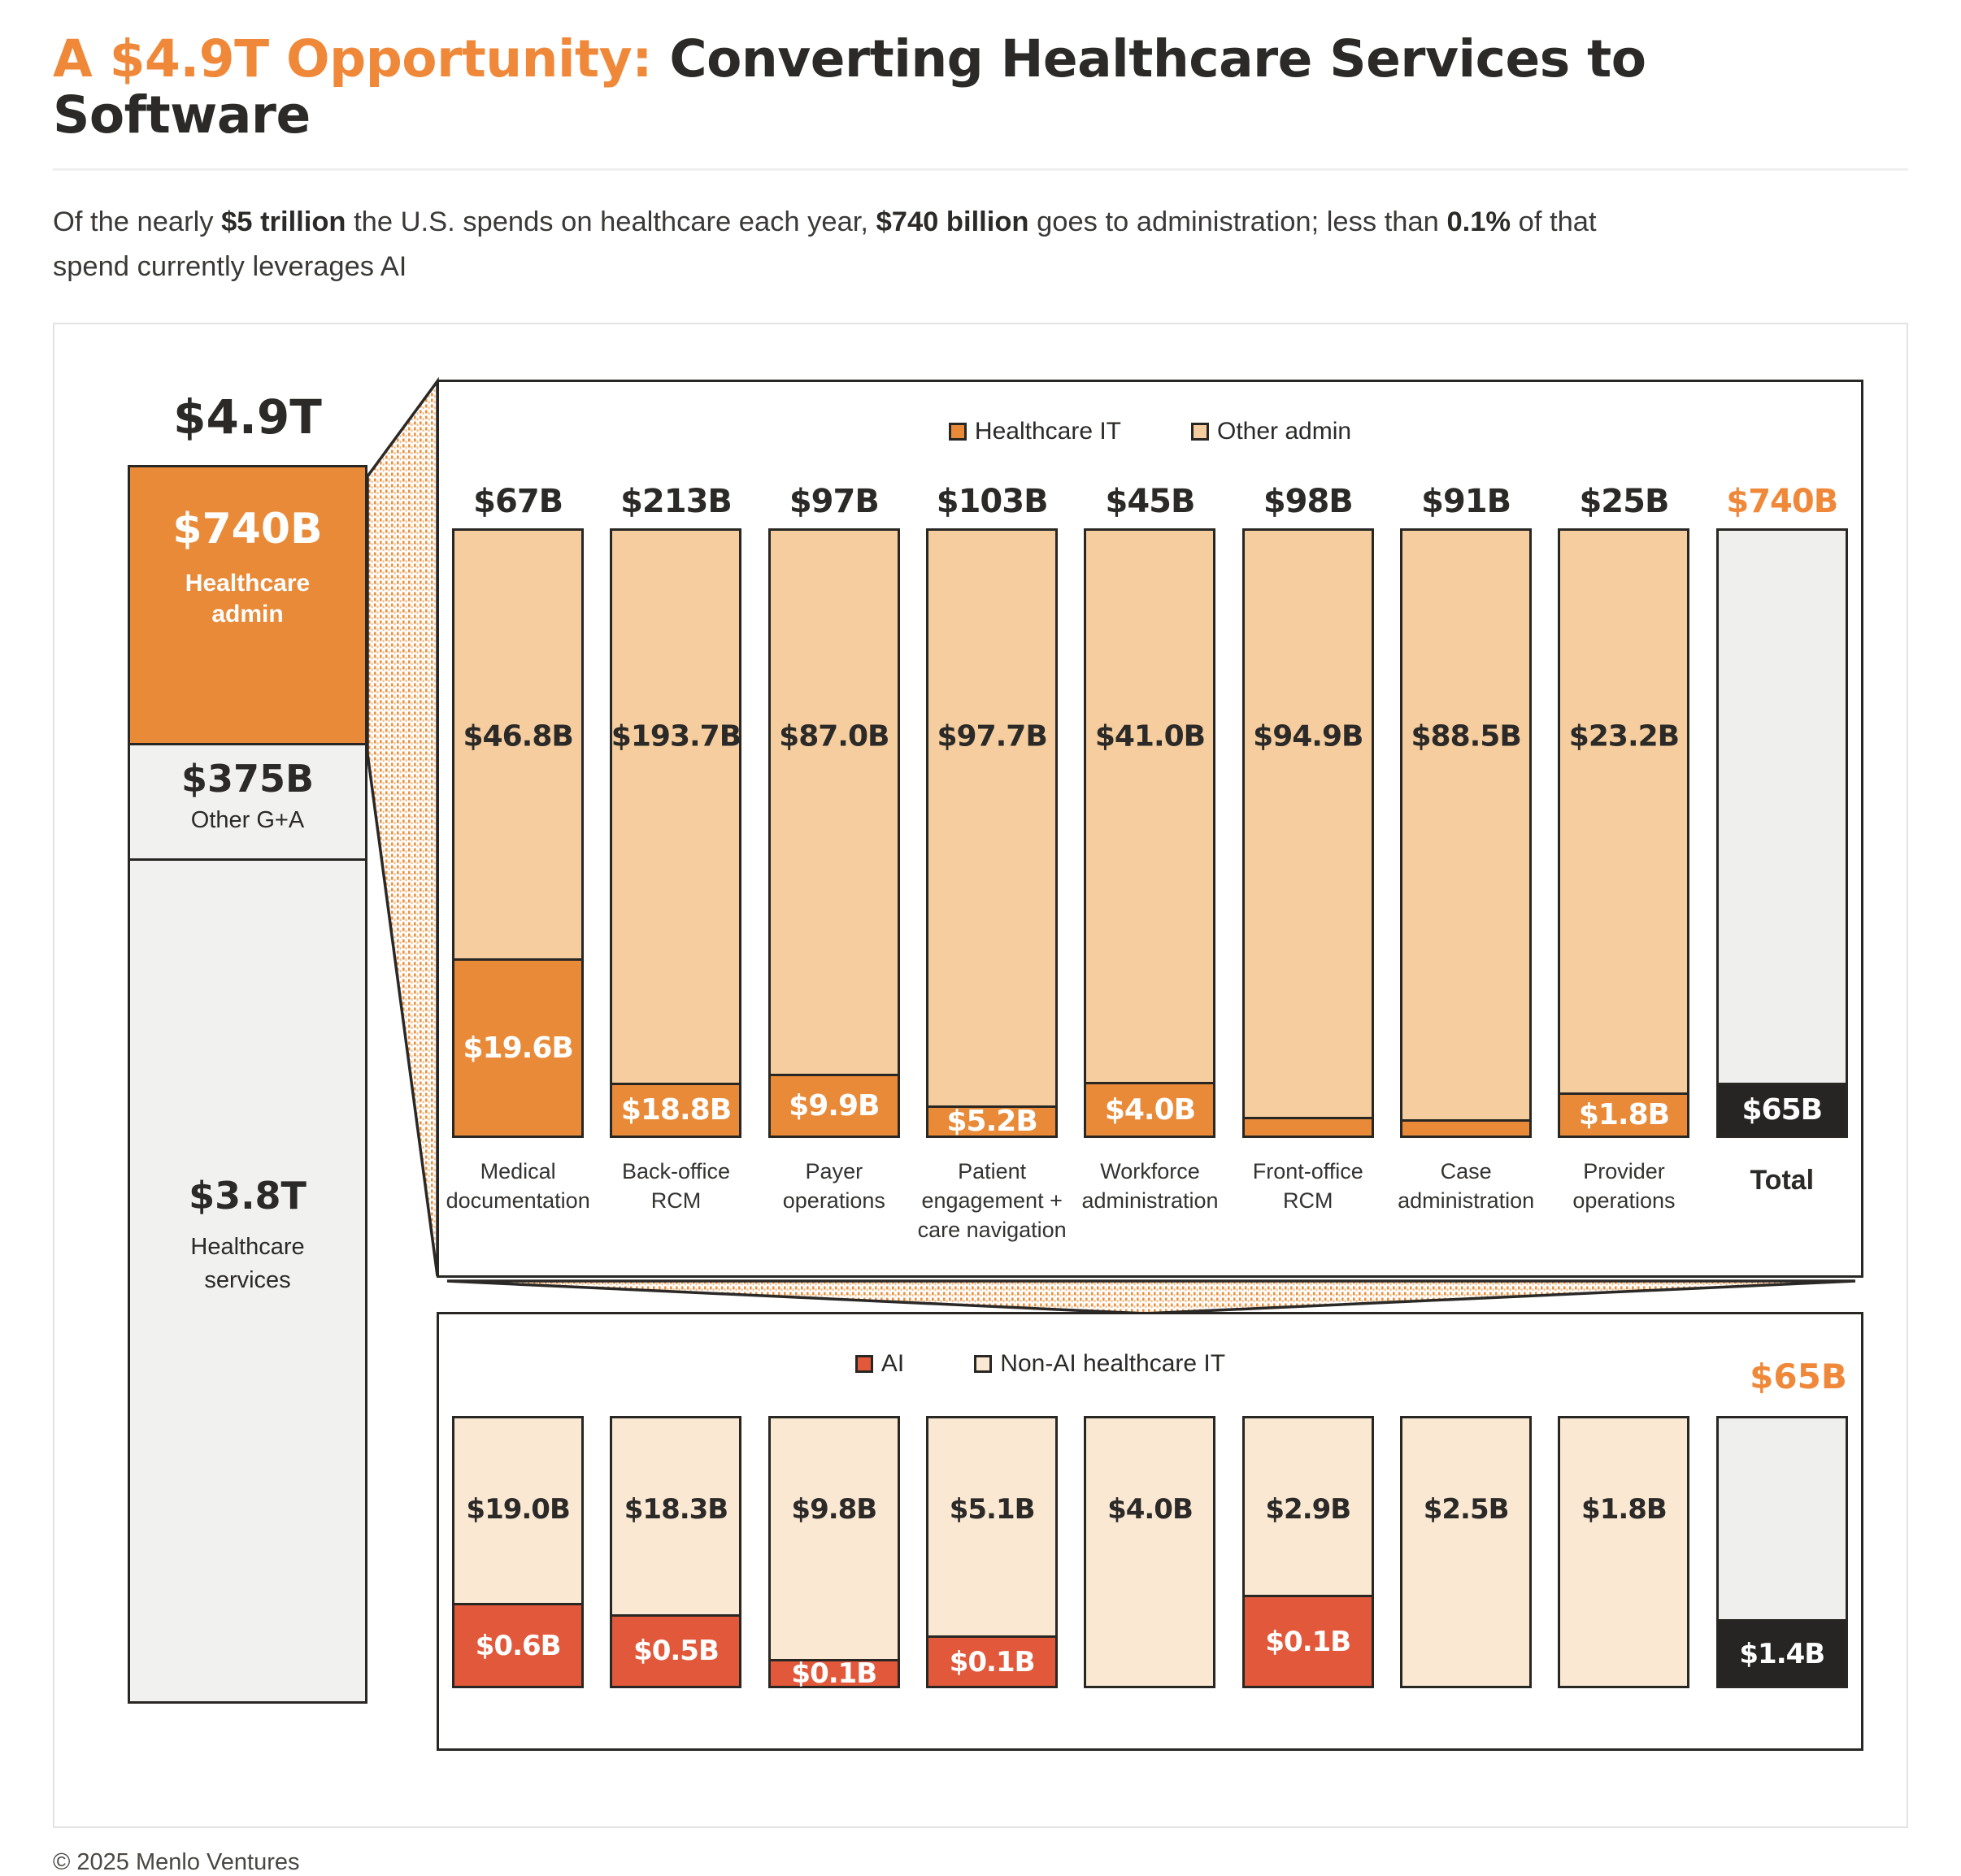 This screenshot has height=1876, width=1961. I want to click on bottom-chart-column: $9.8B $0.1B, so click(834, 1552).